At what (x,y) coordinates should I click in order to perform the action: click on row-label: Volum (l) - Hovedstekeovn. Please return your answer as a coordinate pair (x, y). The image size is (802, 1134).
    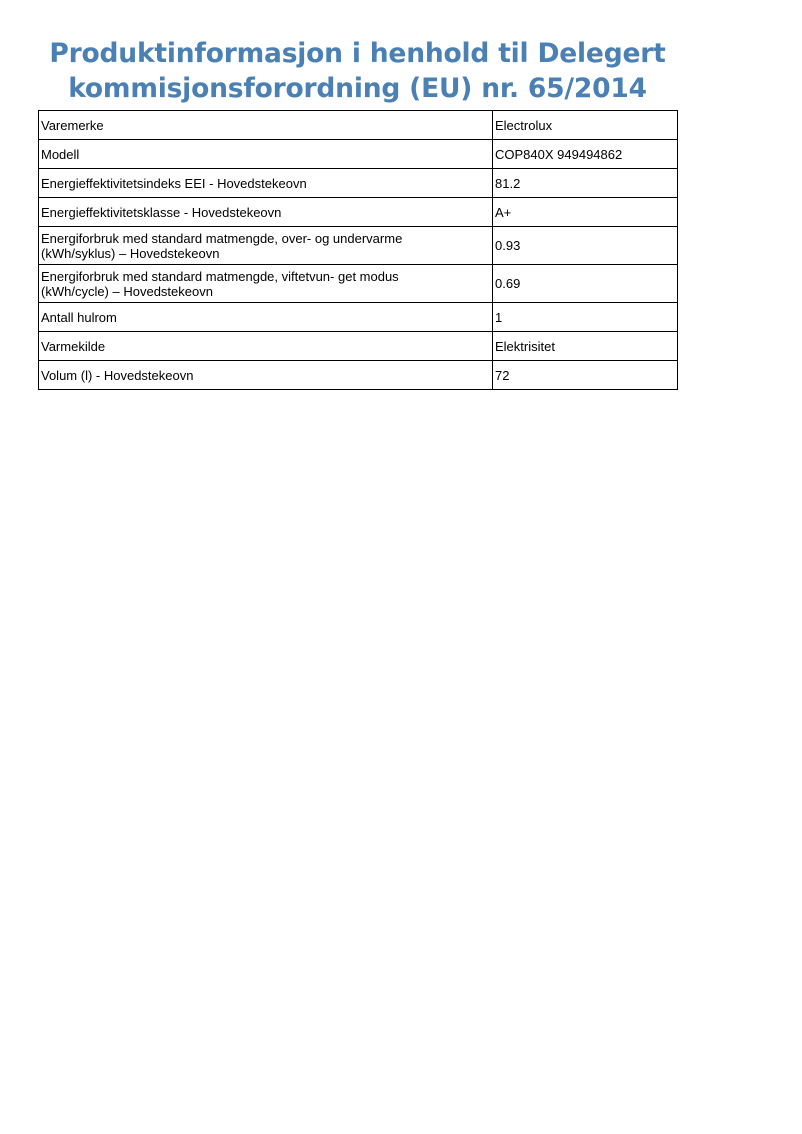
    Looking at the image, I should click on (265, 375).